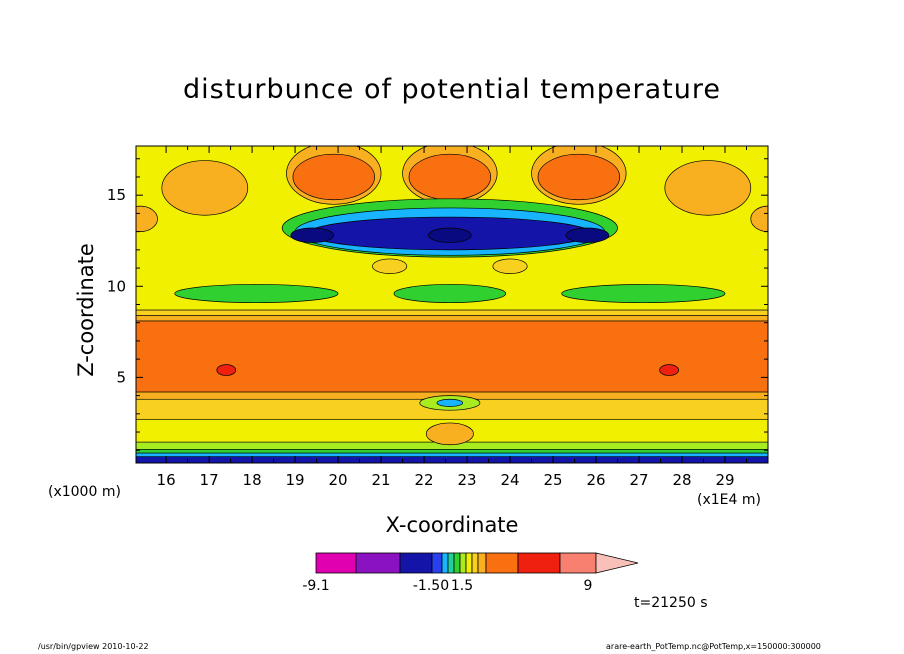  What do you see at coordinates (315, 586) in the screenshot?
I see `colorbar-label: -9.1` at bounding box center [315, 586].